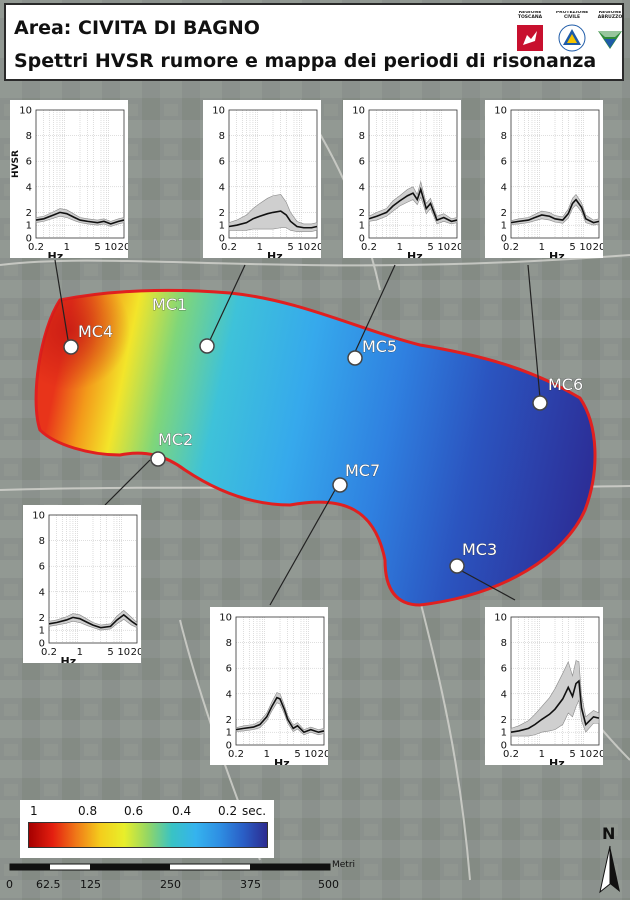 The height and width of the screenshot is (900, 630). Describe the element at coordinates (344, 865) in the screenshot. I see `scale-unit: Metri` at that location.